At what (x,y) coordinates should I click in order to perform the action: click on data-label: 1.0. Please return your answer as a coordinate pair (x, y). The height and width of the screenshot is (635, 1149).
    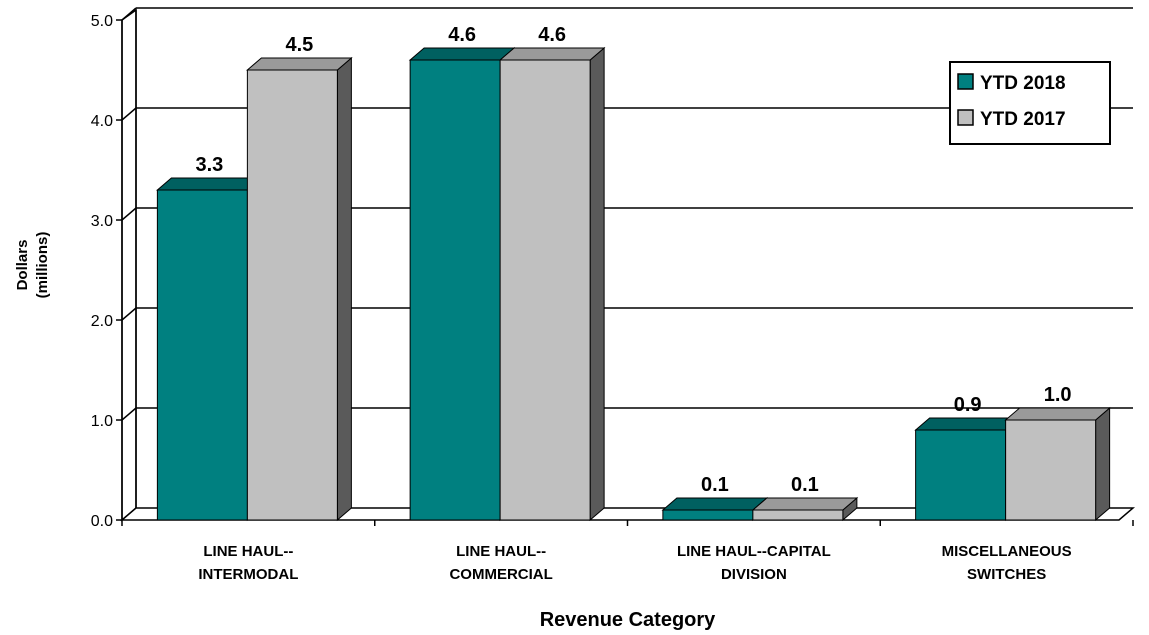
    Looking at the image, I should click on (1058, 395).